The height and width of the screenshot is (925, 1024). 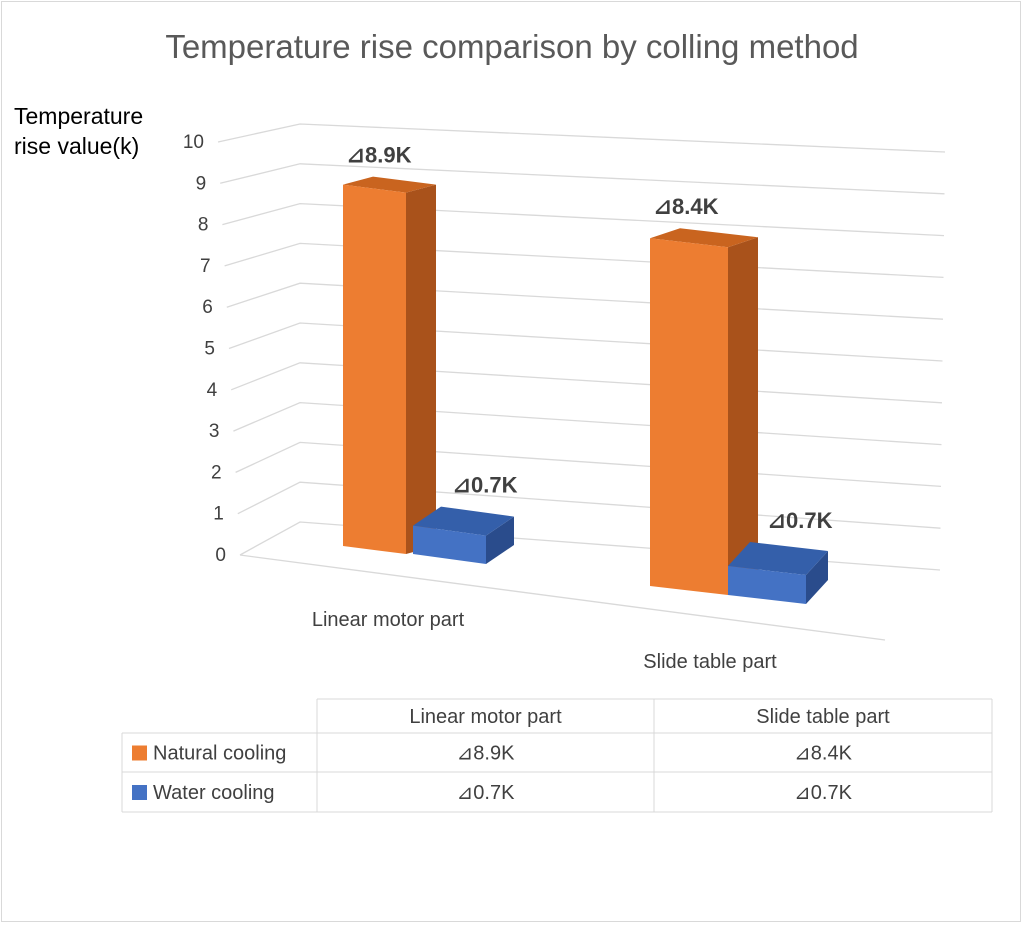 I want to click on y-axis-label-line-1: Temperature, so click(x=78, y=116).